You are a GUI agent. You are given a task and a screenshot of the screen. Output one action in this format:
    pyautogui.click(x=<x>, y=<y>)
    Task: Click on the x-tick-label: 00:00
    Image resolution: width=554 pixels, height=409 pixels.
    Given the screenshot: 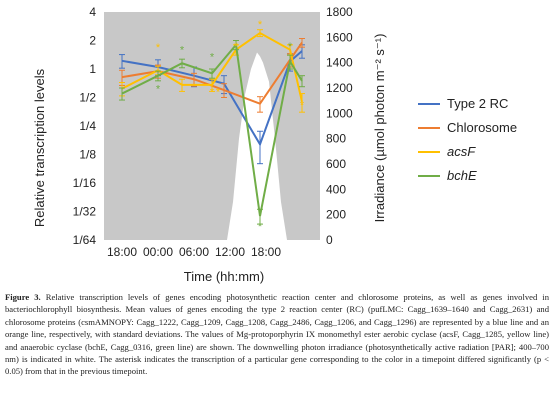 What is the action you would take?
    pyautogui.click(x=158, y=252)
    